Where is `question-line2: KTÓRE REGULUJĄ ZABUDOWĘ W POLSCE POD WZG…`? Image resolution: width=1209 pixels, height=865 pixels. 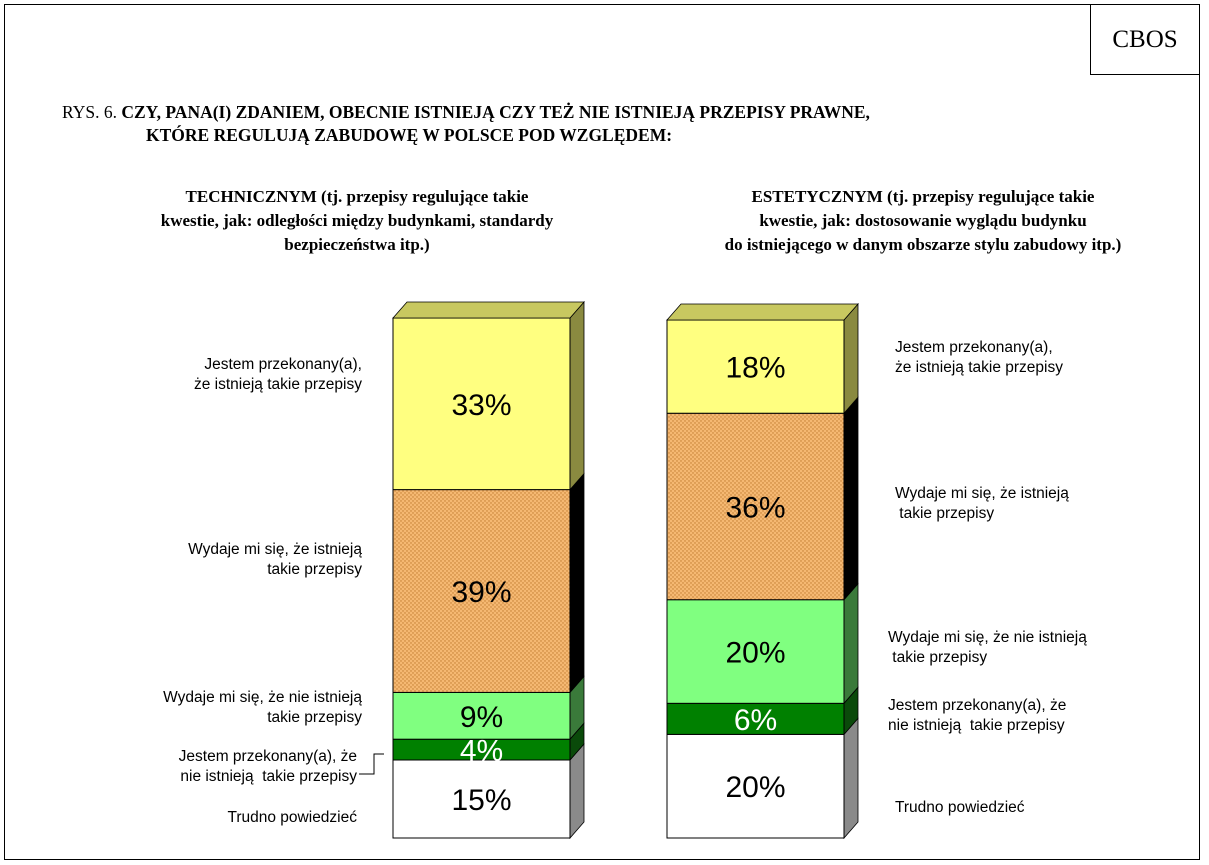
question-line2: KTÓRE REGULUJĄ ZABUDOWĘ W POLSCE POD WZG… is located at coordinates (409, 135).